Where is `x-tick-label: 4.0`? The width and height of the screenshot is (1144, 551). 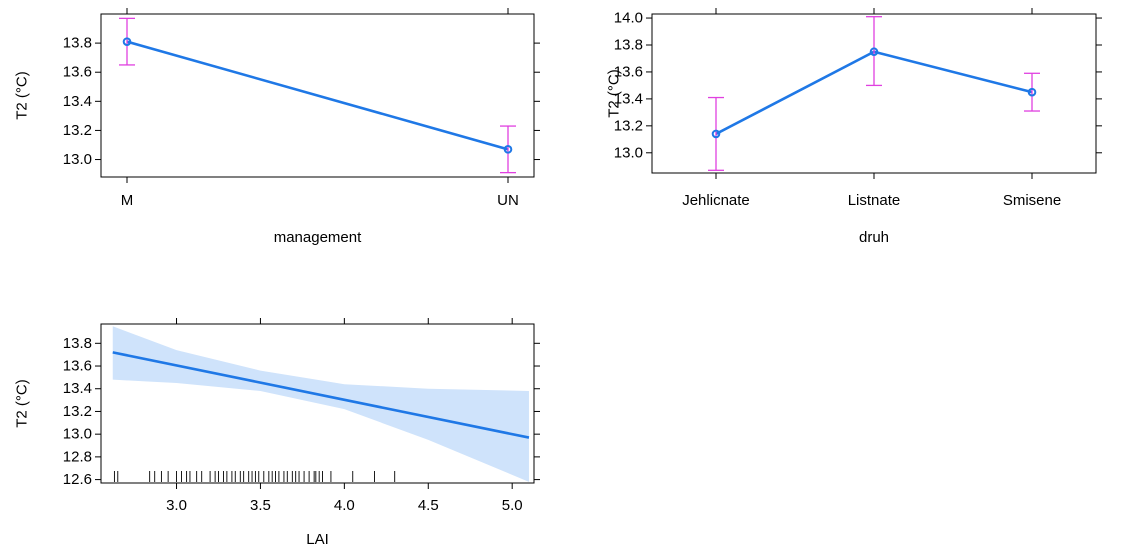 x-tick-label: 4.0 is located at coordinates (344, 505).